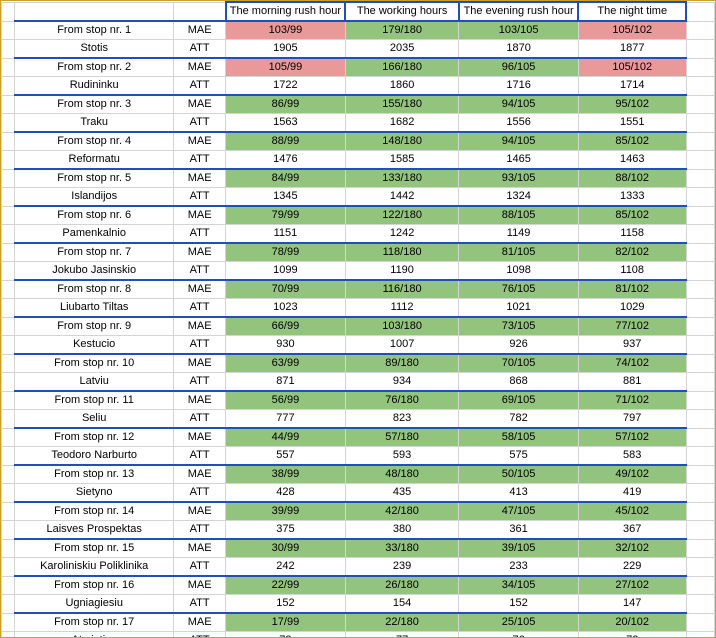 The height and width of the screenshot is (638, 716). Describe the element at coordinates (402, 530) in the screenshot. I see `att-value-cell: 380` at that location.